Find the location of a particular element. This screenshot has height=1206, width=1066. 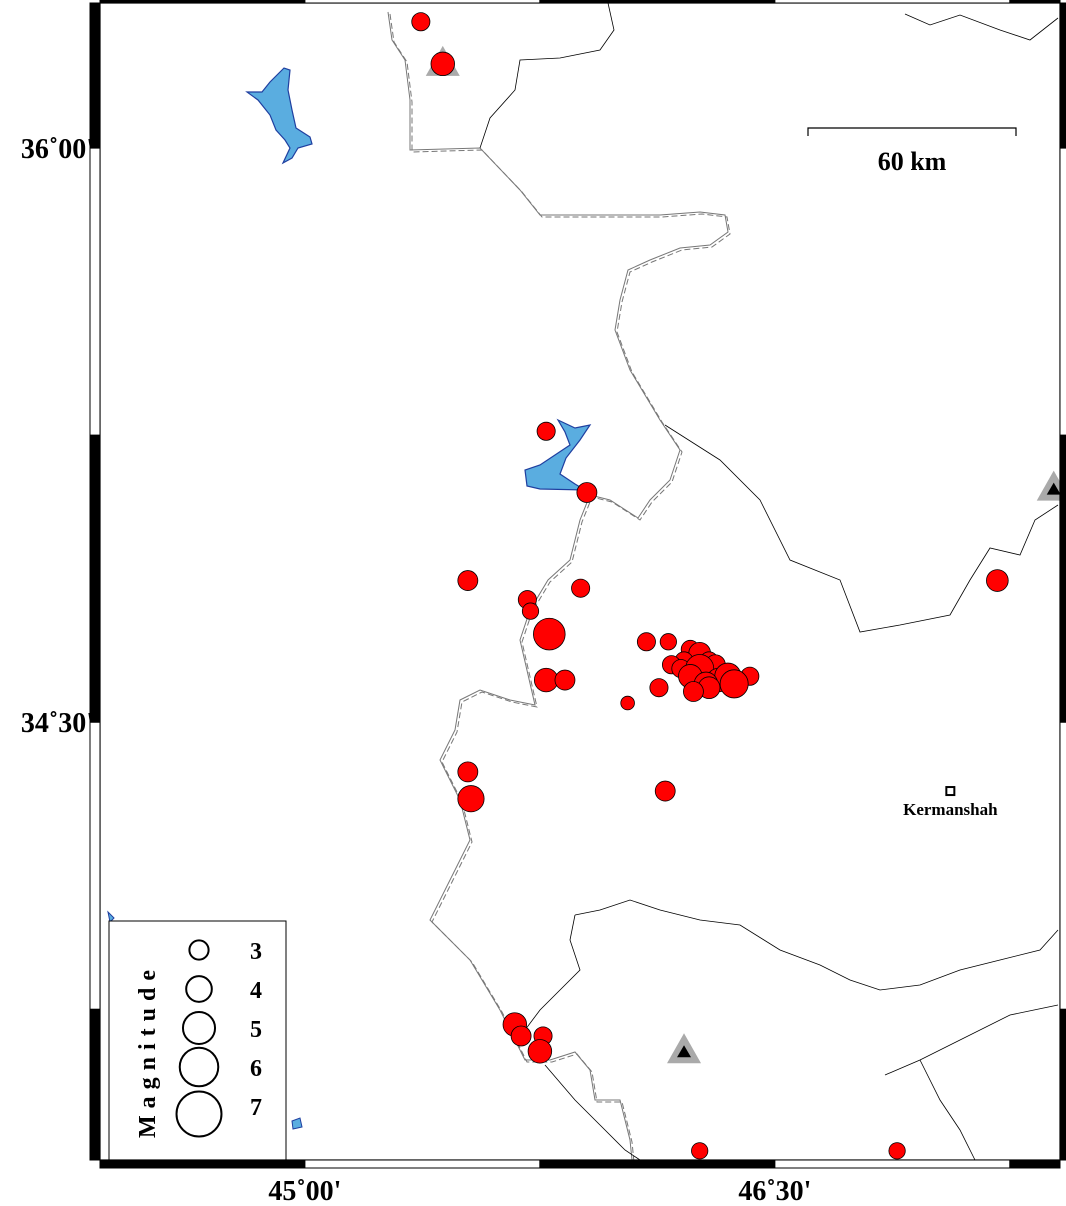

lat-tick-label: 34˚30' is located at coordinates (57, 723).